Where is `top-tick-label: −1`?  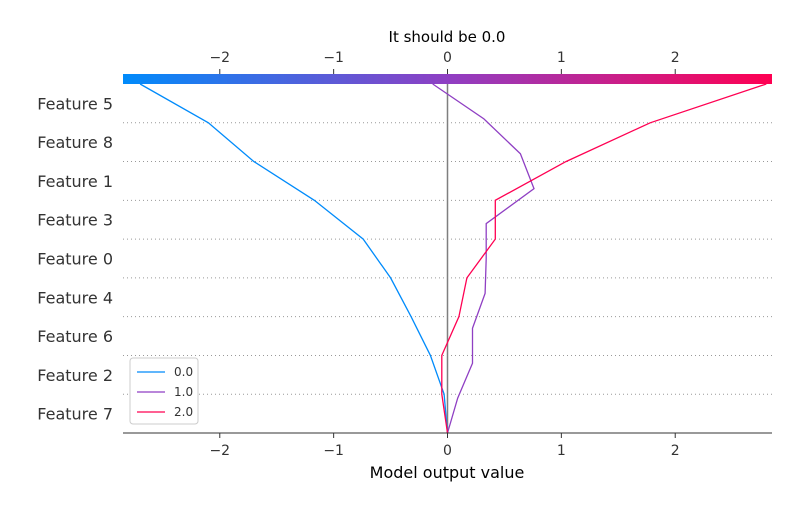
top-tick-label: −1 is located at coordinates (333, 58).